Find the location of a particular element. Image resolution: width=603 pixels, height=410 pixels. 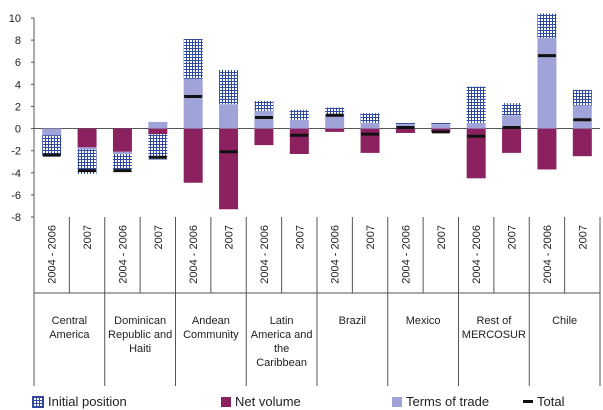

group-label-line: Community is located at coordinates (211, 335).